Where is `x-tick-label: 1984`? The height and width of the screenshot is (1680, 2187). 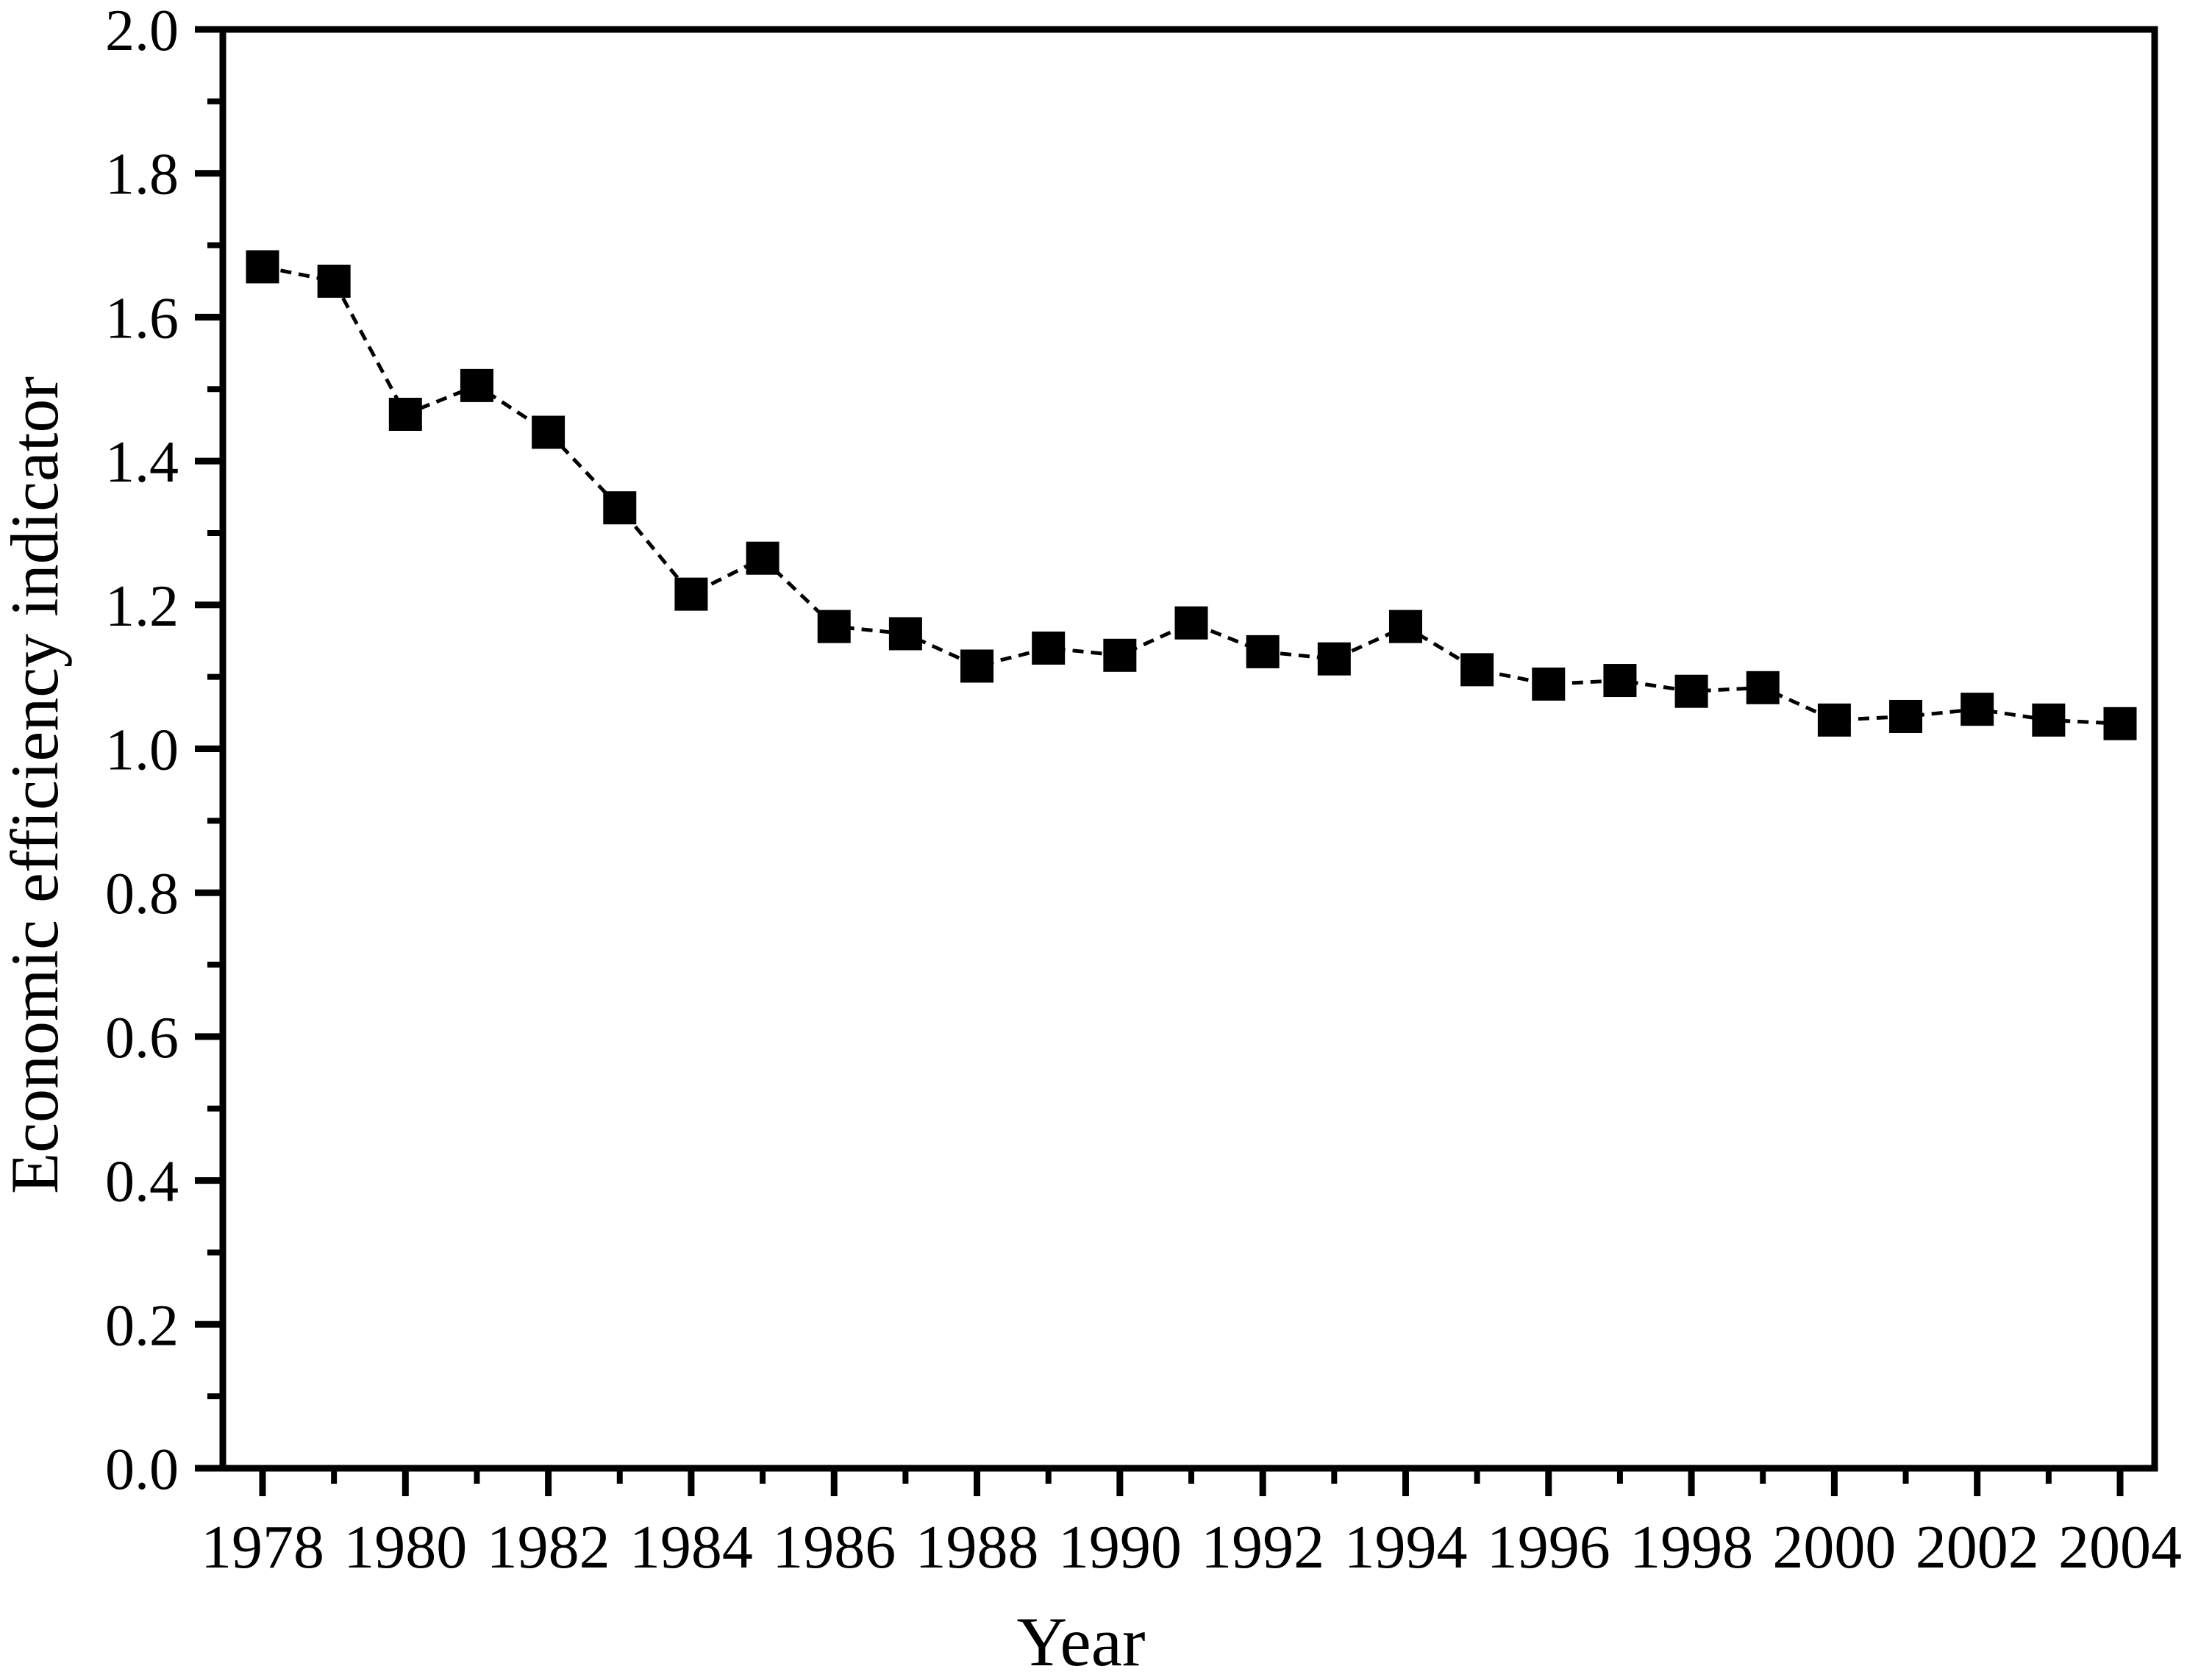 x-tick-label: 1984 is located at coordinates (691, 1547).